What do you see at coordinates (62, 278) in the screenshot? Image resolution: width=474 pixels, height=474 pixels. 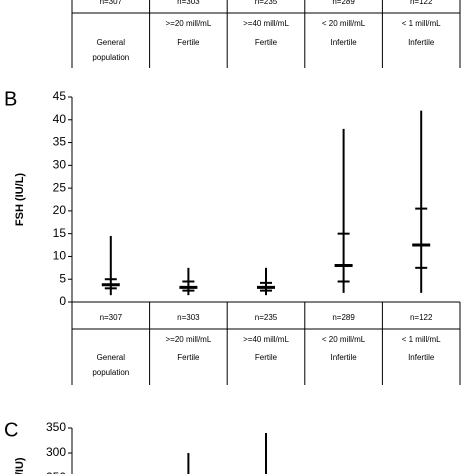 I see `y-tick-label: 5` at bounding box center [62, 278].